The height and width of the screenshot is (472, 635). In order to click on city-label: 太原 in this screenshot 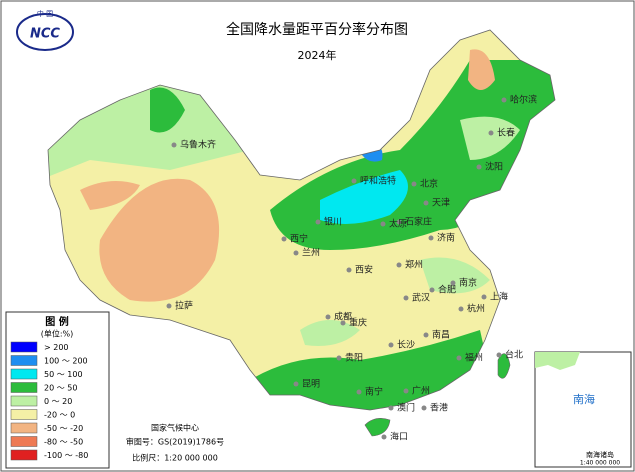, I will do `click(398, 224)`.